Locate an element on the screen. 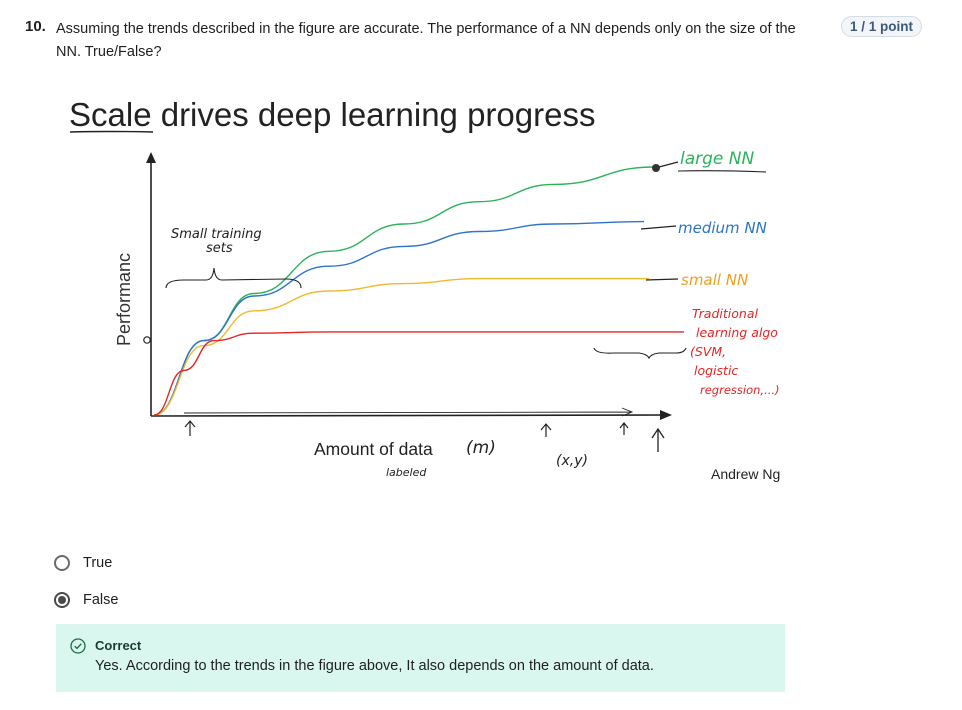 The width and height of the screenshot is (962, 710). traditional-label-line-5: regression,...) is located at coordinates (740, 390).